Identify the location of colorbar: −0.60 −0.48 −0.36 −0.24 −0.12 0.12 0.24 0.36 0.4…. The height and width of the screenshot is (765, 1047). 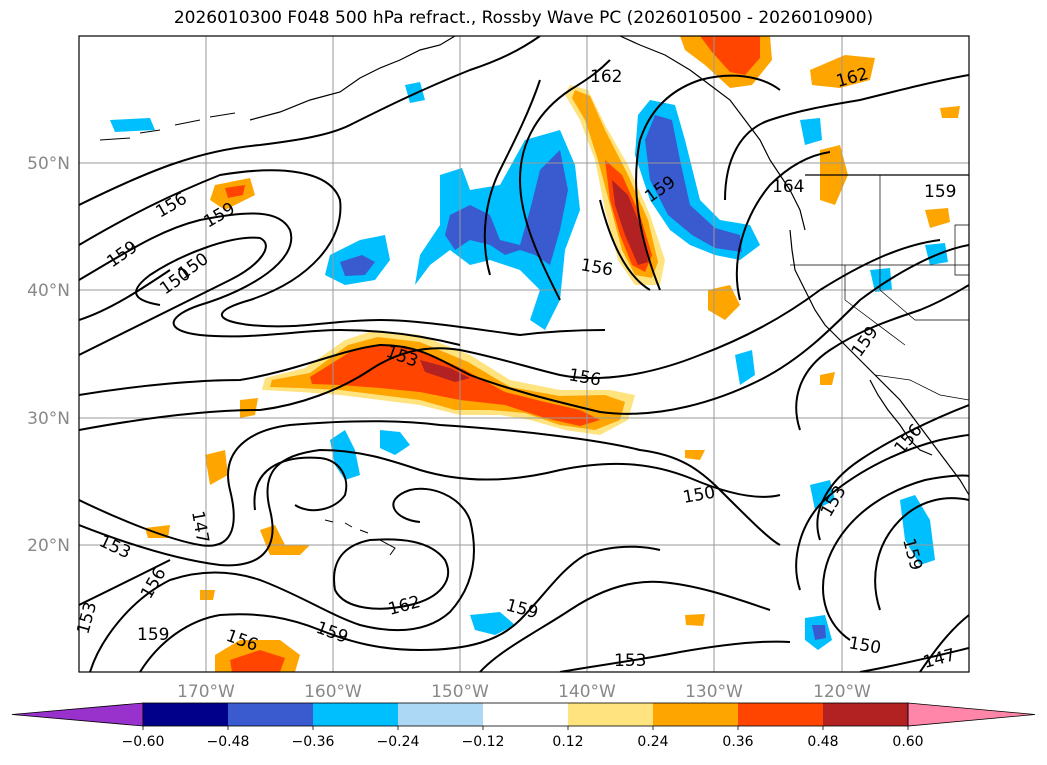
(523, 726).